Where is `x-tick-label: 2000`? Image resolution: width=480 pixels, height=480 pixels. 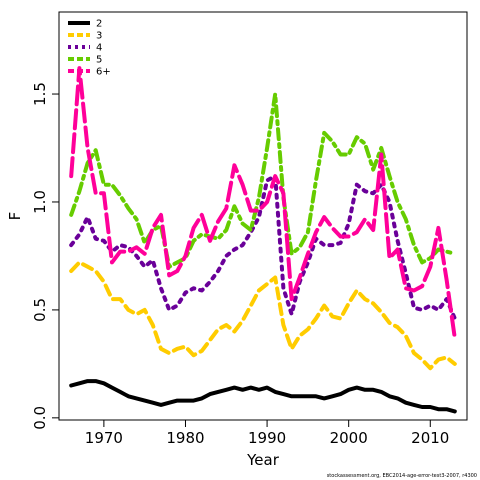 x-tick-label: 2000 is located at coordinates (349, 438).